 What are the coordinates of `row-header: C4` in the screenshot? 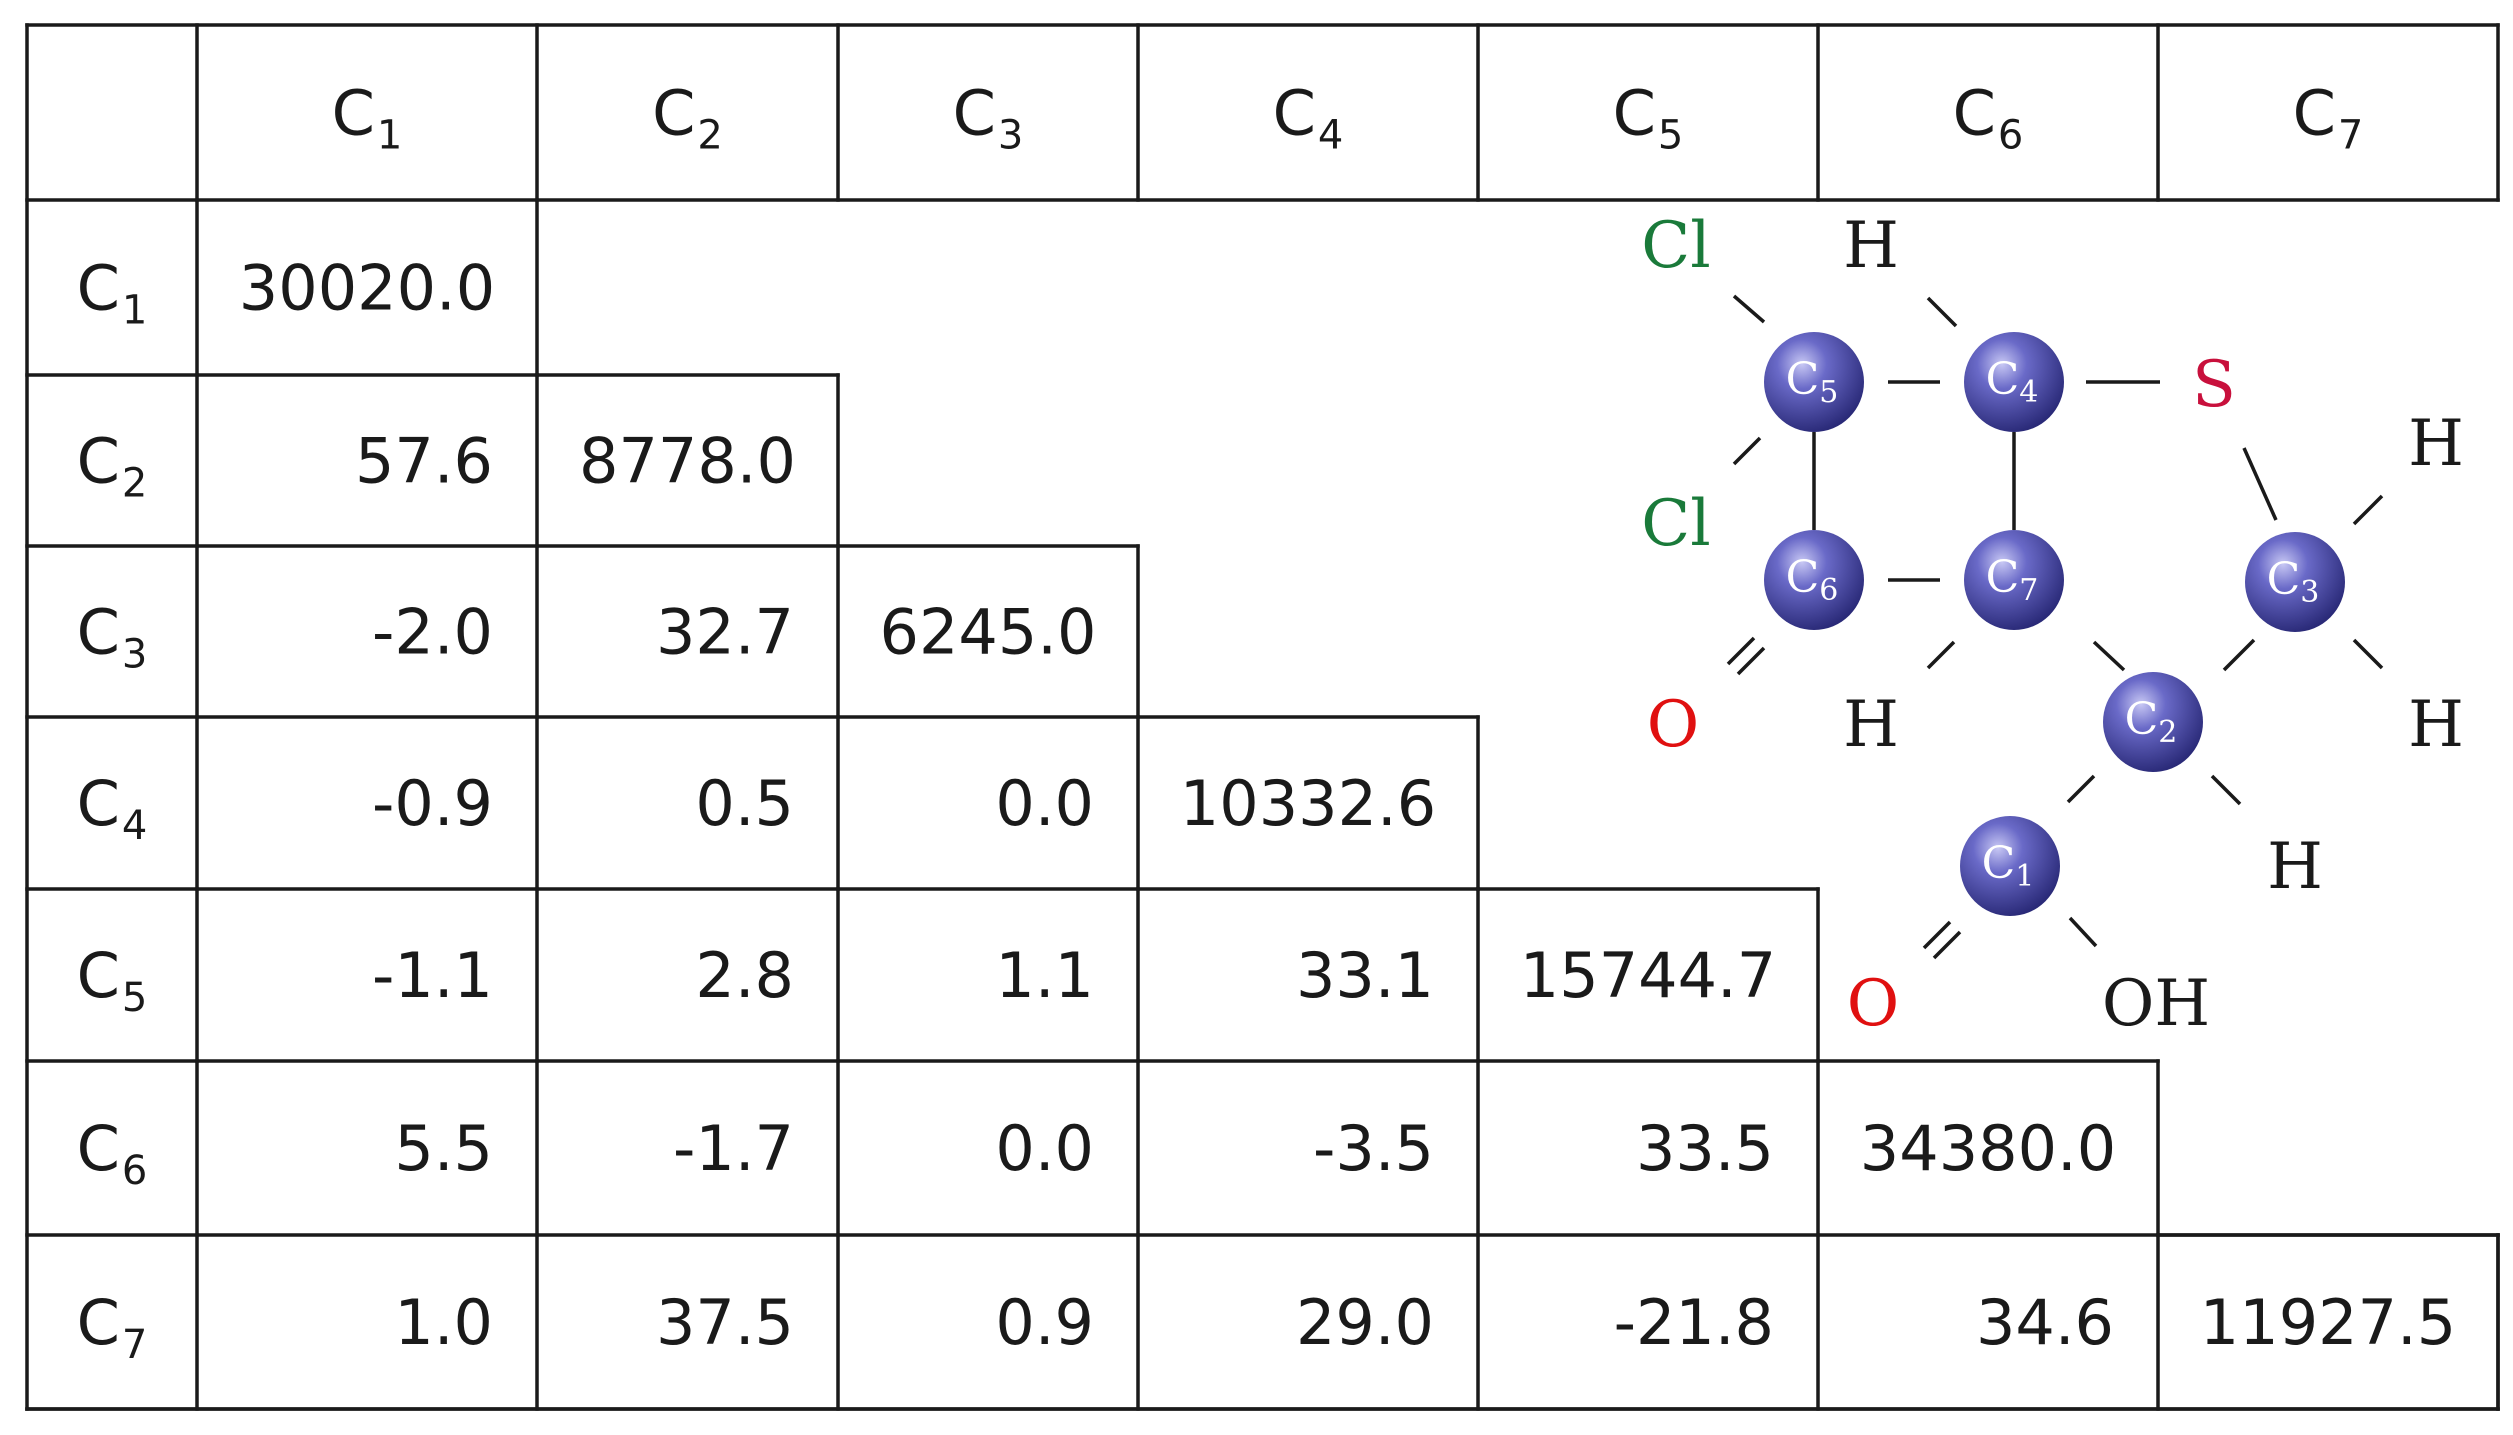 It's located at (112, 808).